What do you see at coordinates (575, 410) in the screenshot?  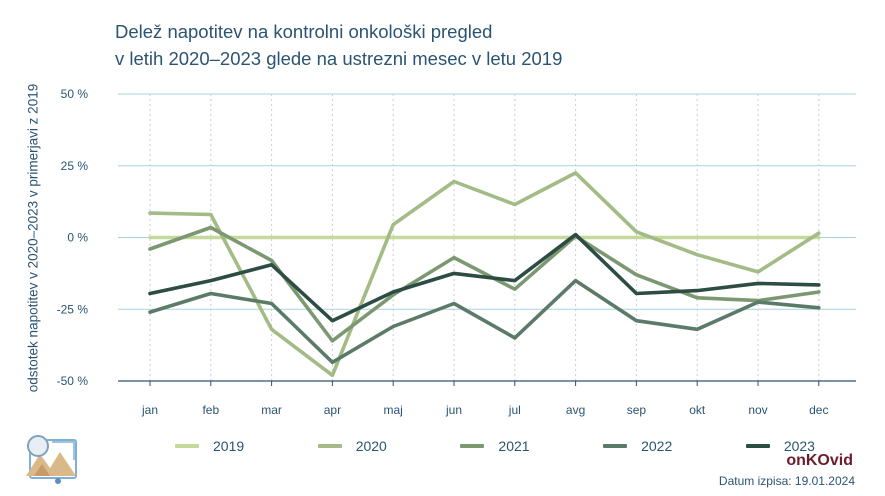 I see `x-tick-label: avg` at bounding box center [575, 410].